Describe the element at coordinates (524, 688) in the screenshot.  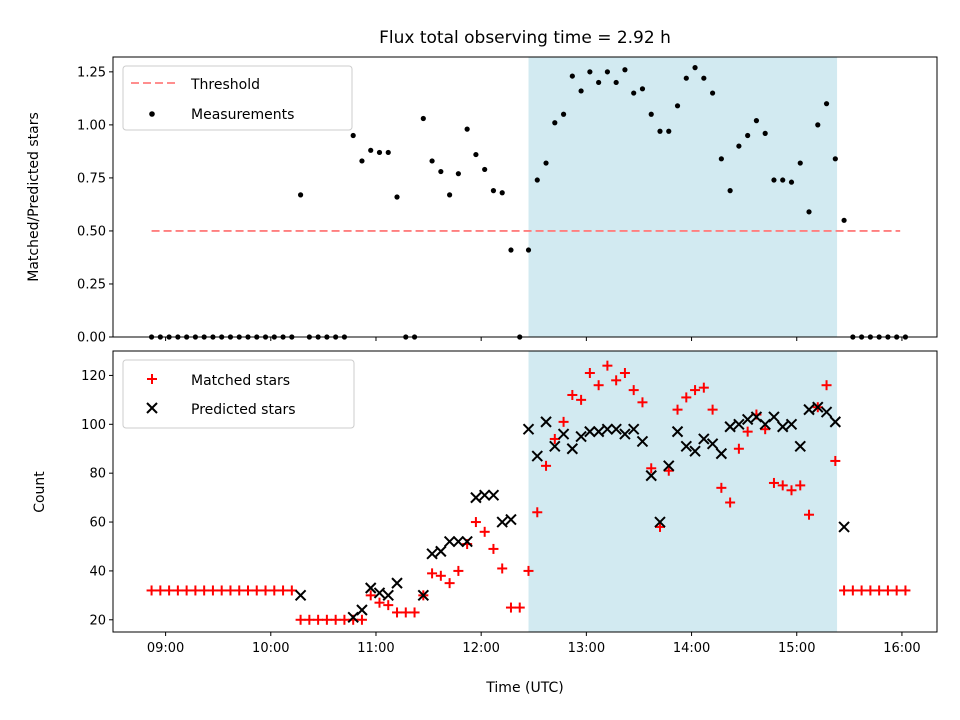
I see `bottom-x-axis-label: Time (UTC)` at that location.